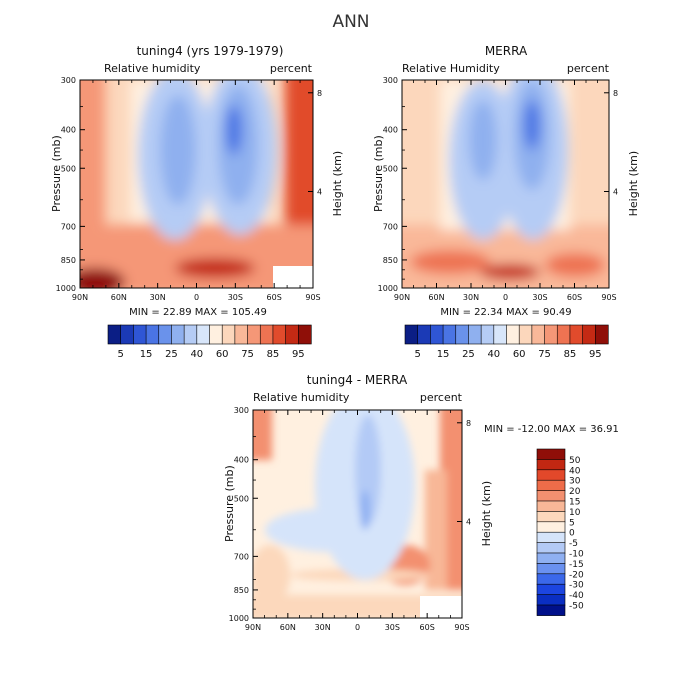 The width and height of the screenshot is (700, 700). I want to click on panel-merra-ytick-500: 500, so click(390, 168).